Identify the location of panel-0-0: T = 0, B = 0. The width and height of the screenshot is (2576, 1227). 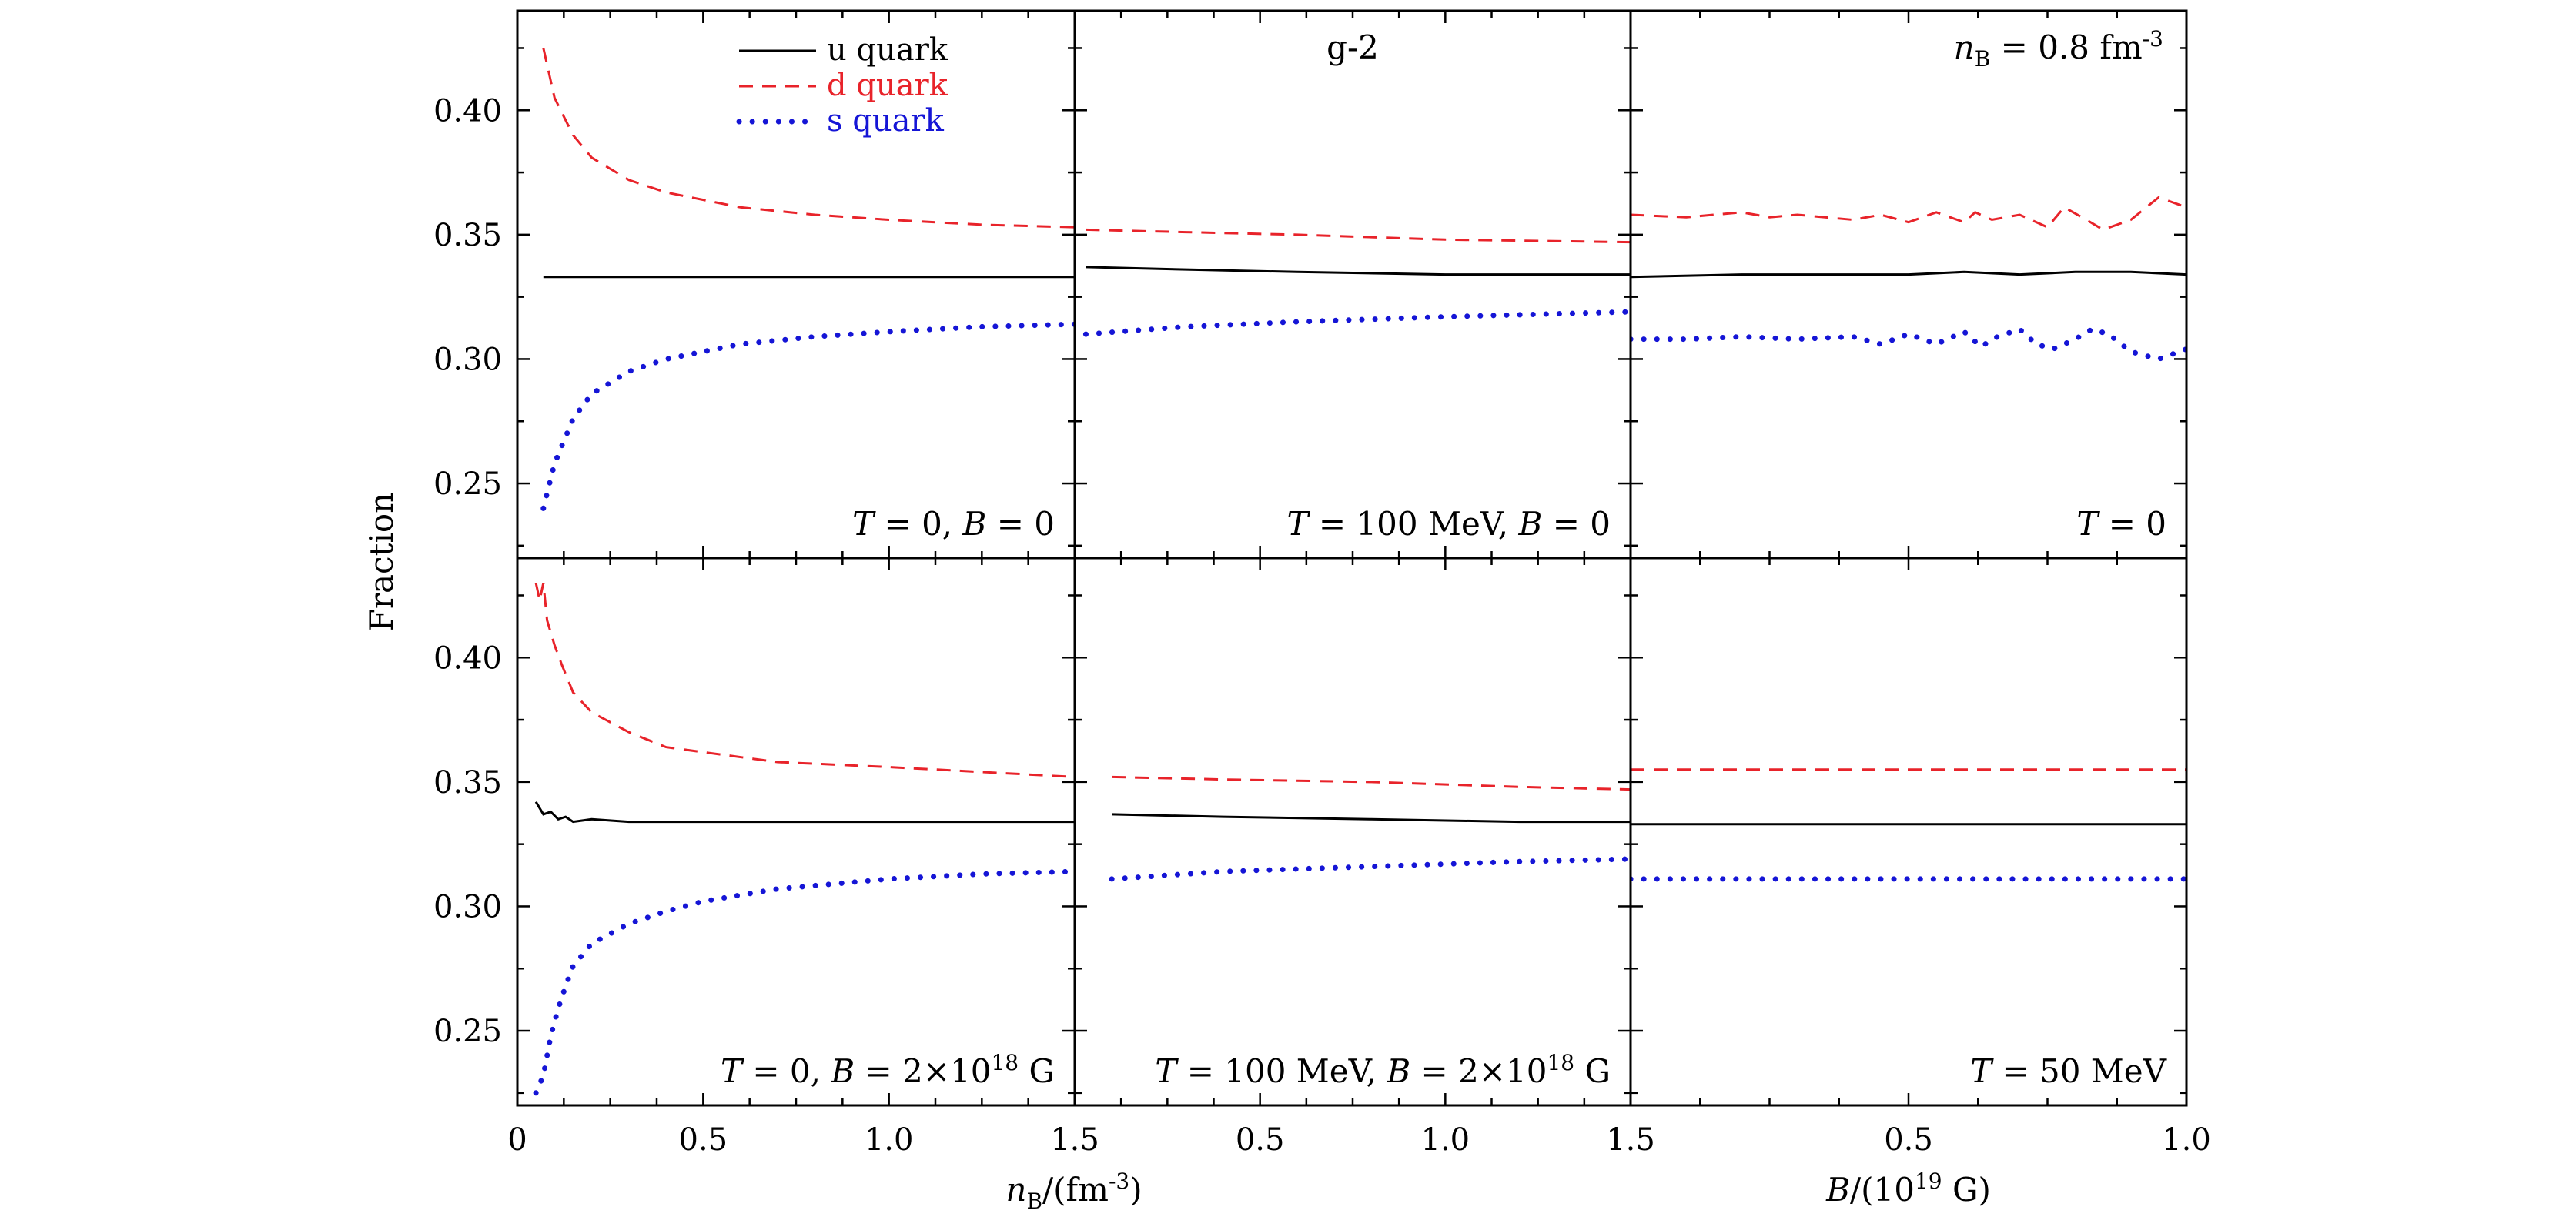
(796, 284).